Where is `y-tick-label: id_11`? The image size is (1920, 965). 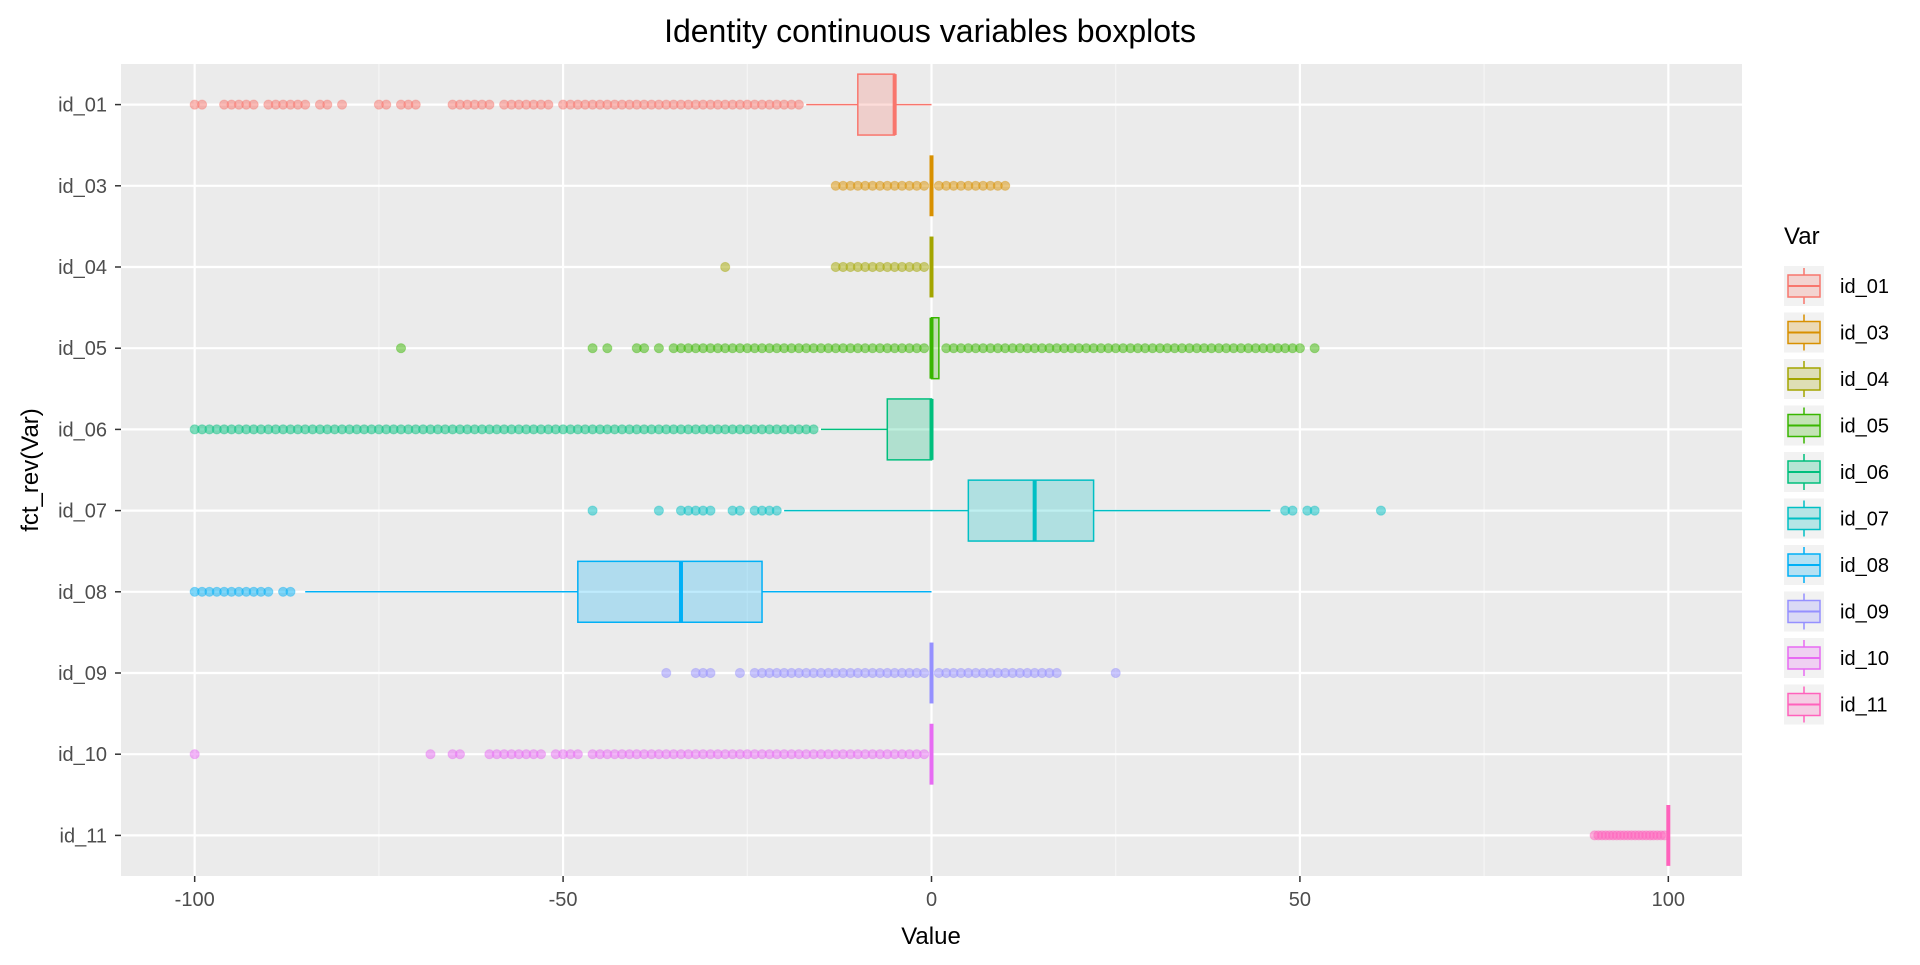
y-tick-label: id_11 is located at coordinates (83, 836).